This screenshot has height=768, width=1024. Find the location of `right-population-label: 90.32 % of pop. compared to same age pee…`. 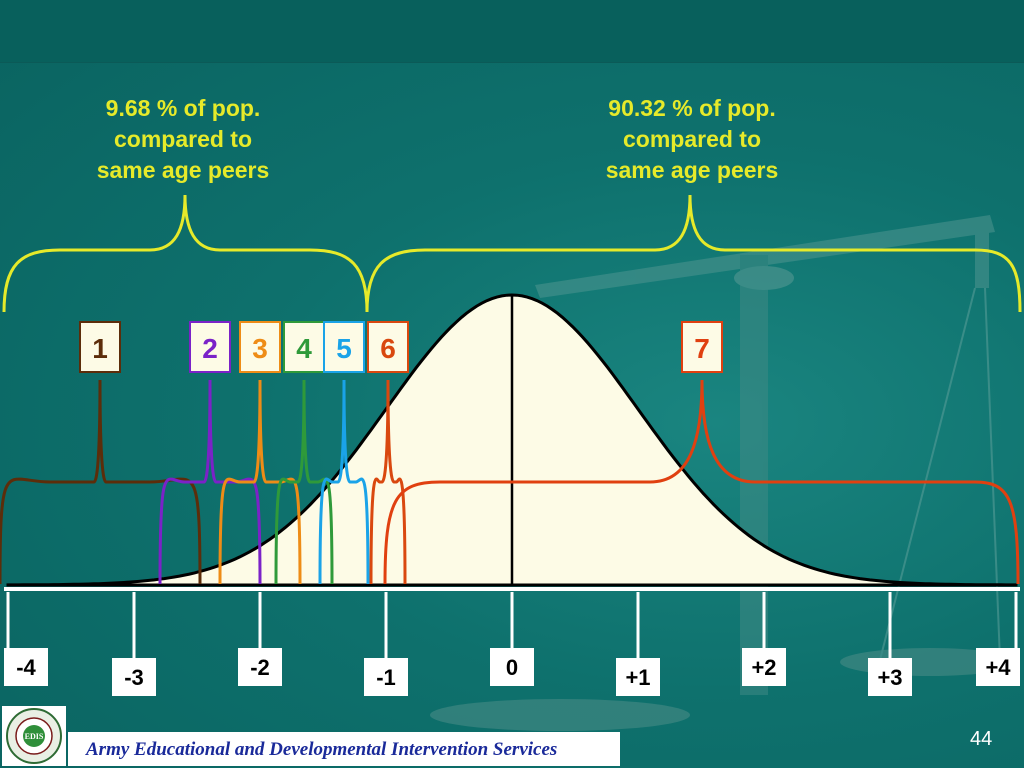

right-population-label: 90.32 % of pop. compared to same age pee… is located at coordinates (692, 139).